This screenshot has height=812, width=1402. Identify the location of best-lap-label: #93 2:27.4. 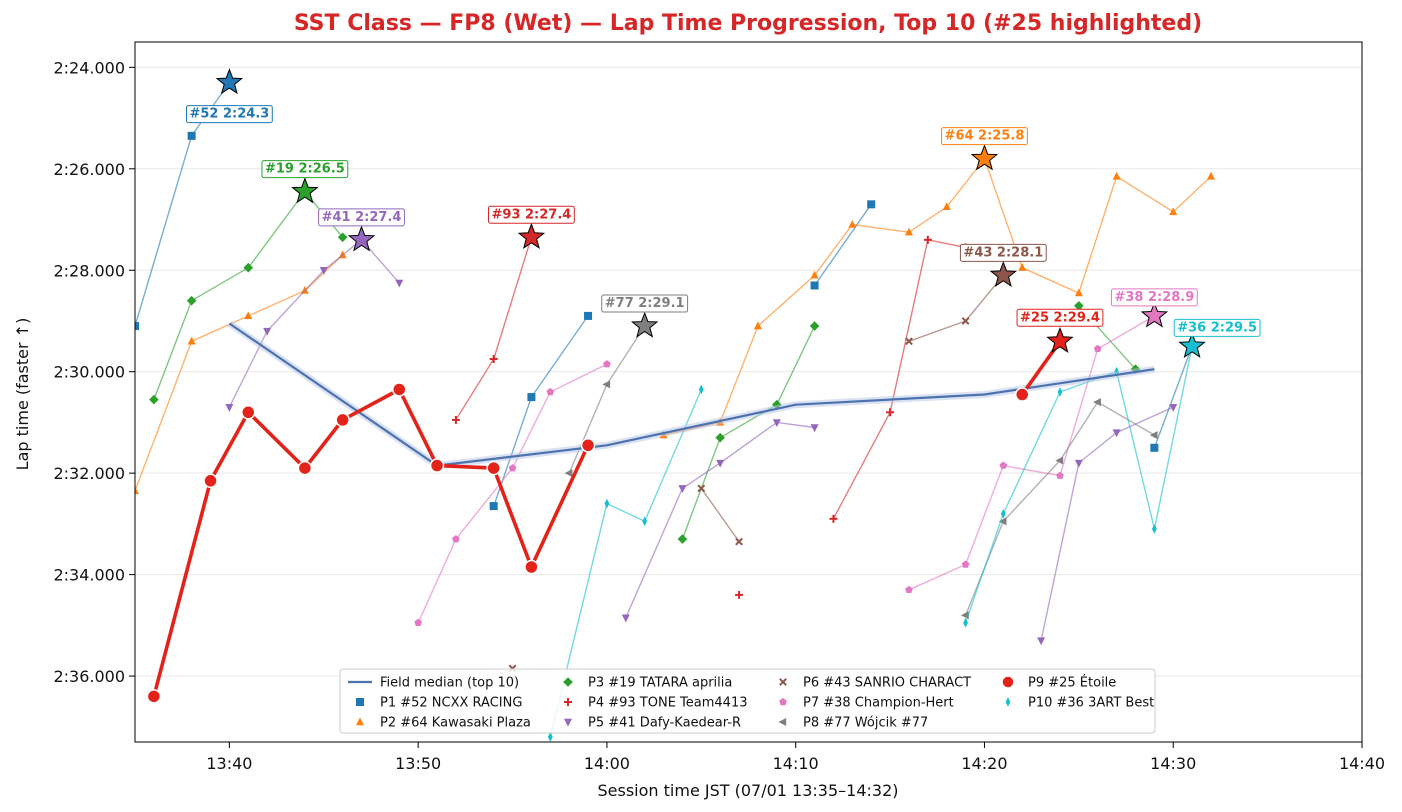
(531, 214).